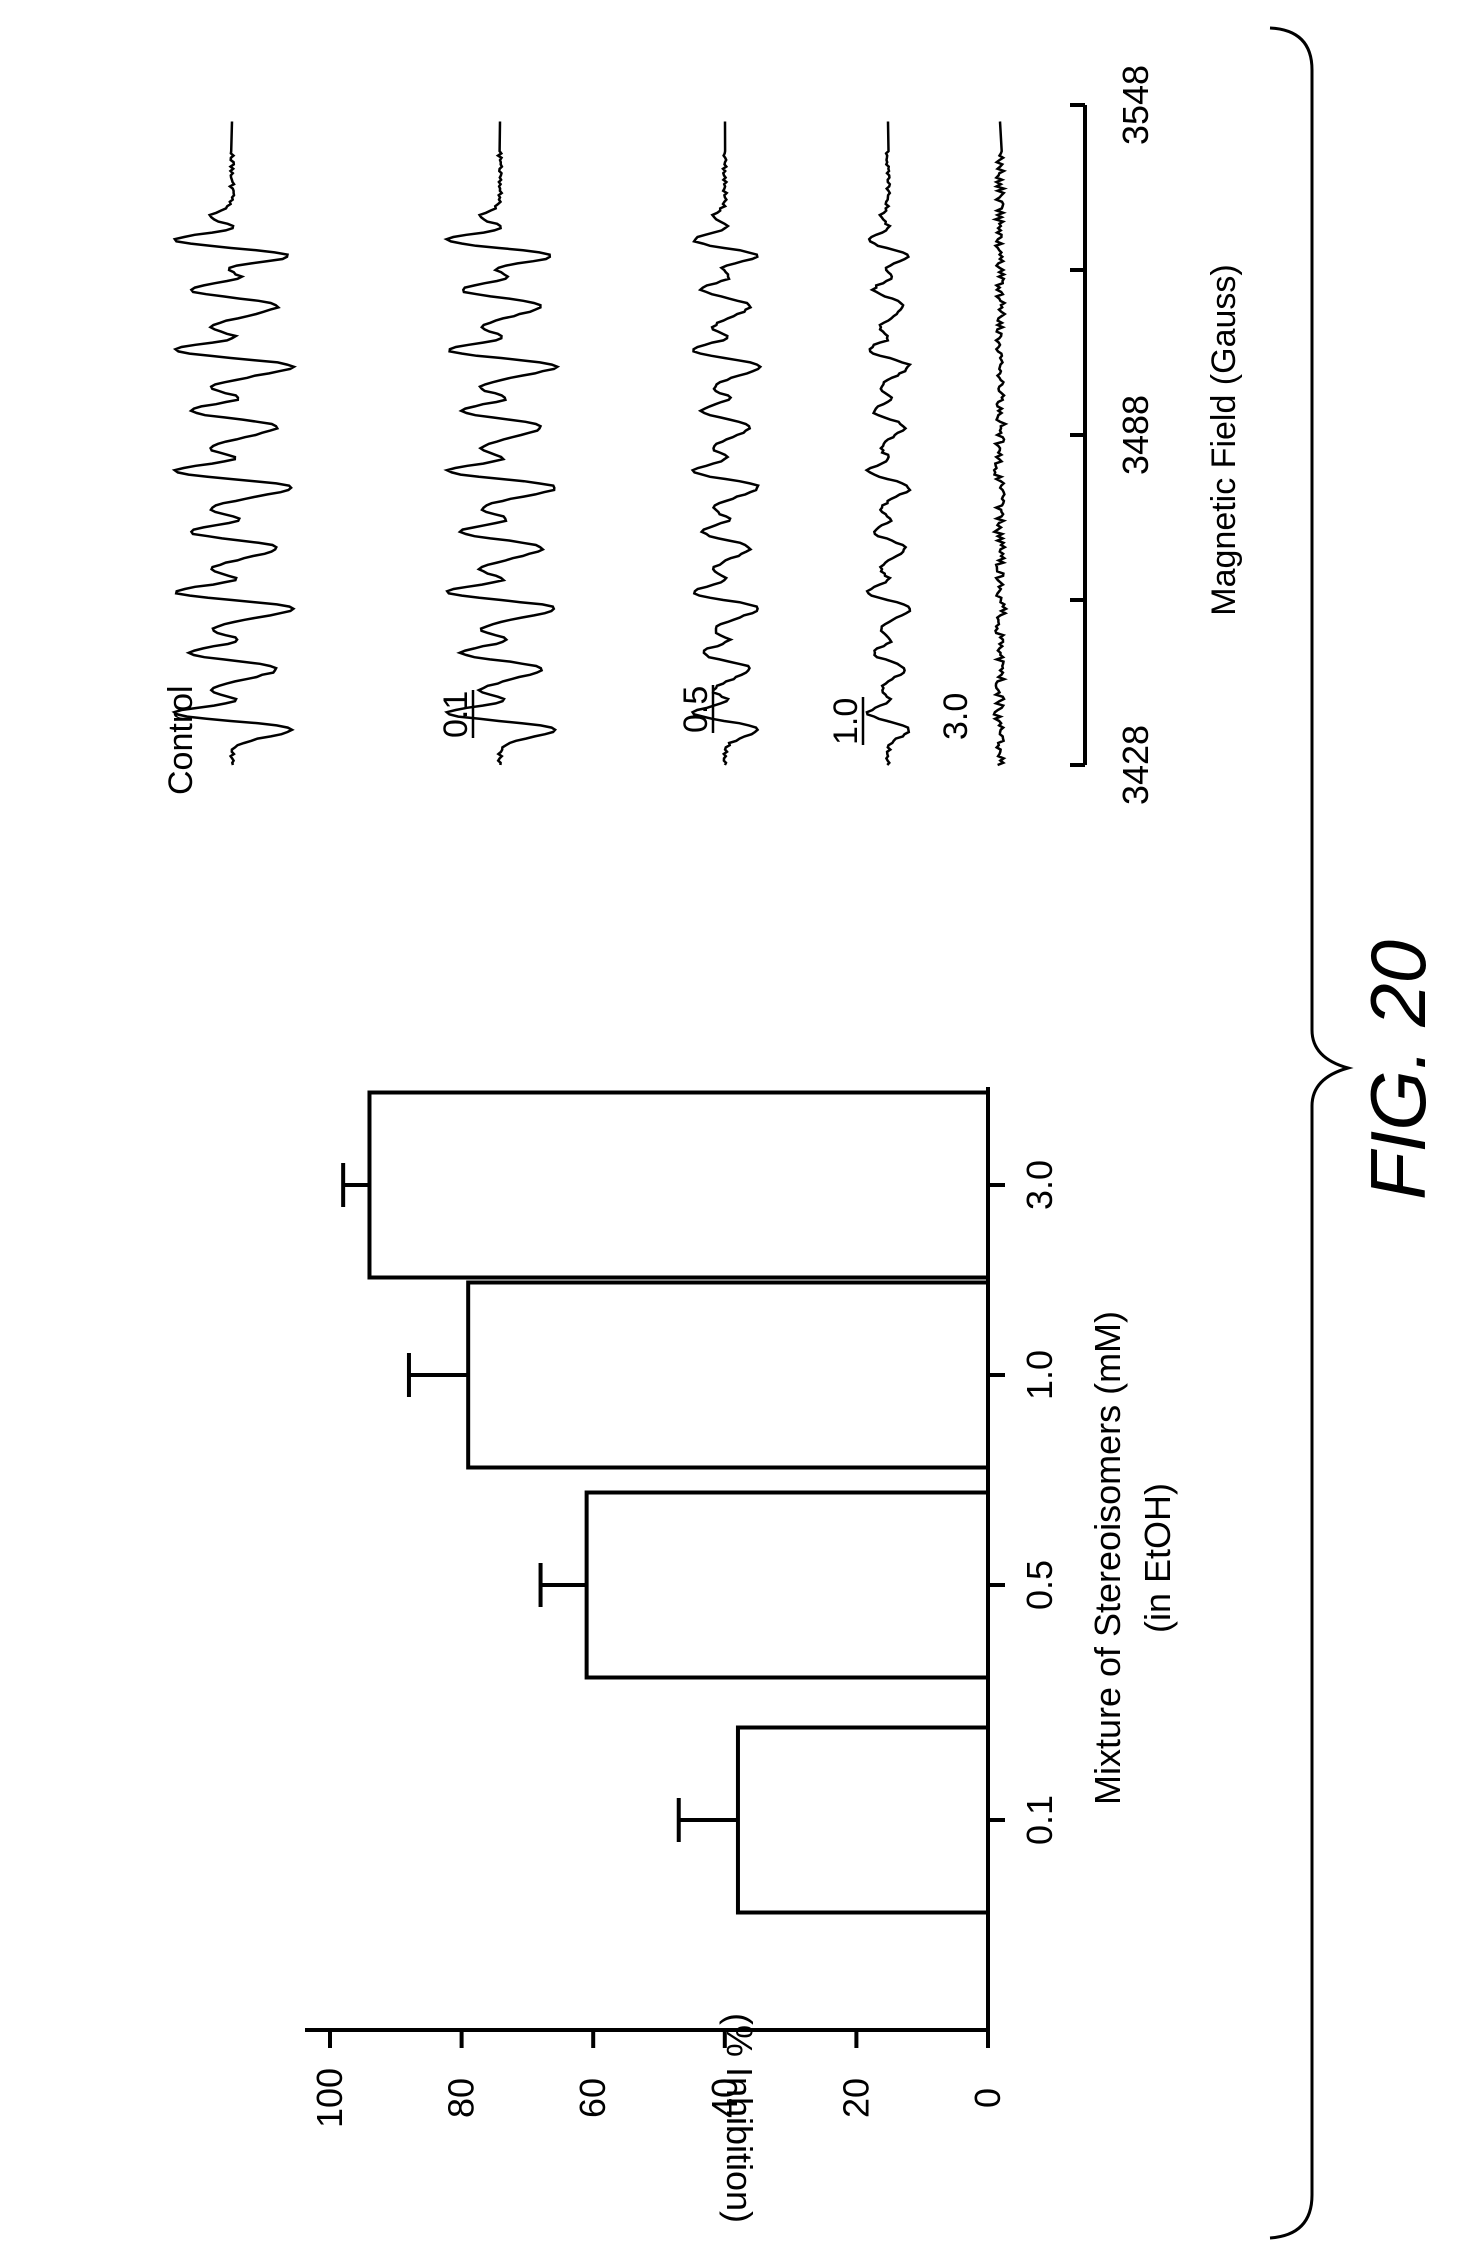  What do you see at coordinates (1135, 105) in the screenshot?
I see `field-tick-label: 3548` at bounding box center [1135, 105].